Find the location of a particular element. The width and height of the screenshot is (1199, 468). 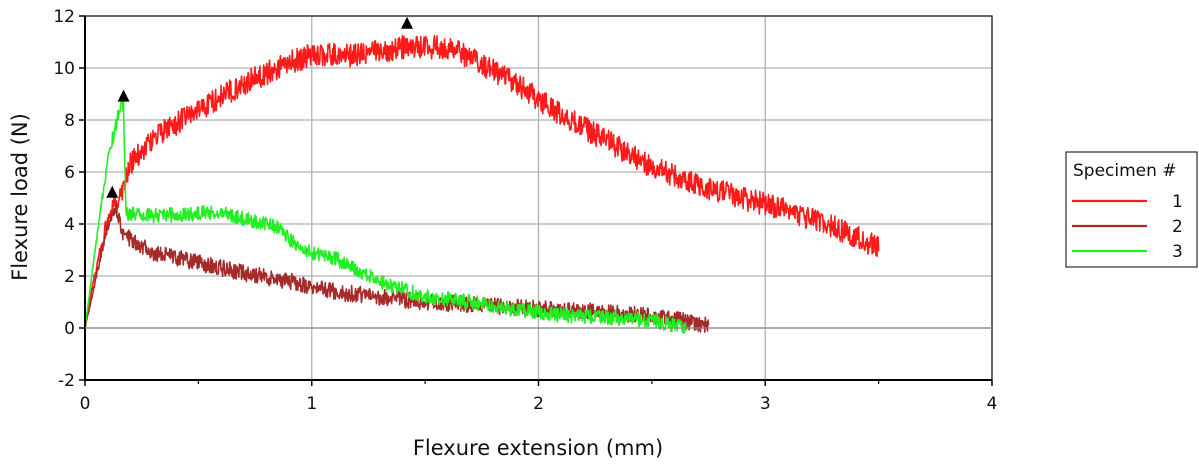

marker-layer is located at coordinates (259, 107).